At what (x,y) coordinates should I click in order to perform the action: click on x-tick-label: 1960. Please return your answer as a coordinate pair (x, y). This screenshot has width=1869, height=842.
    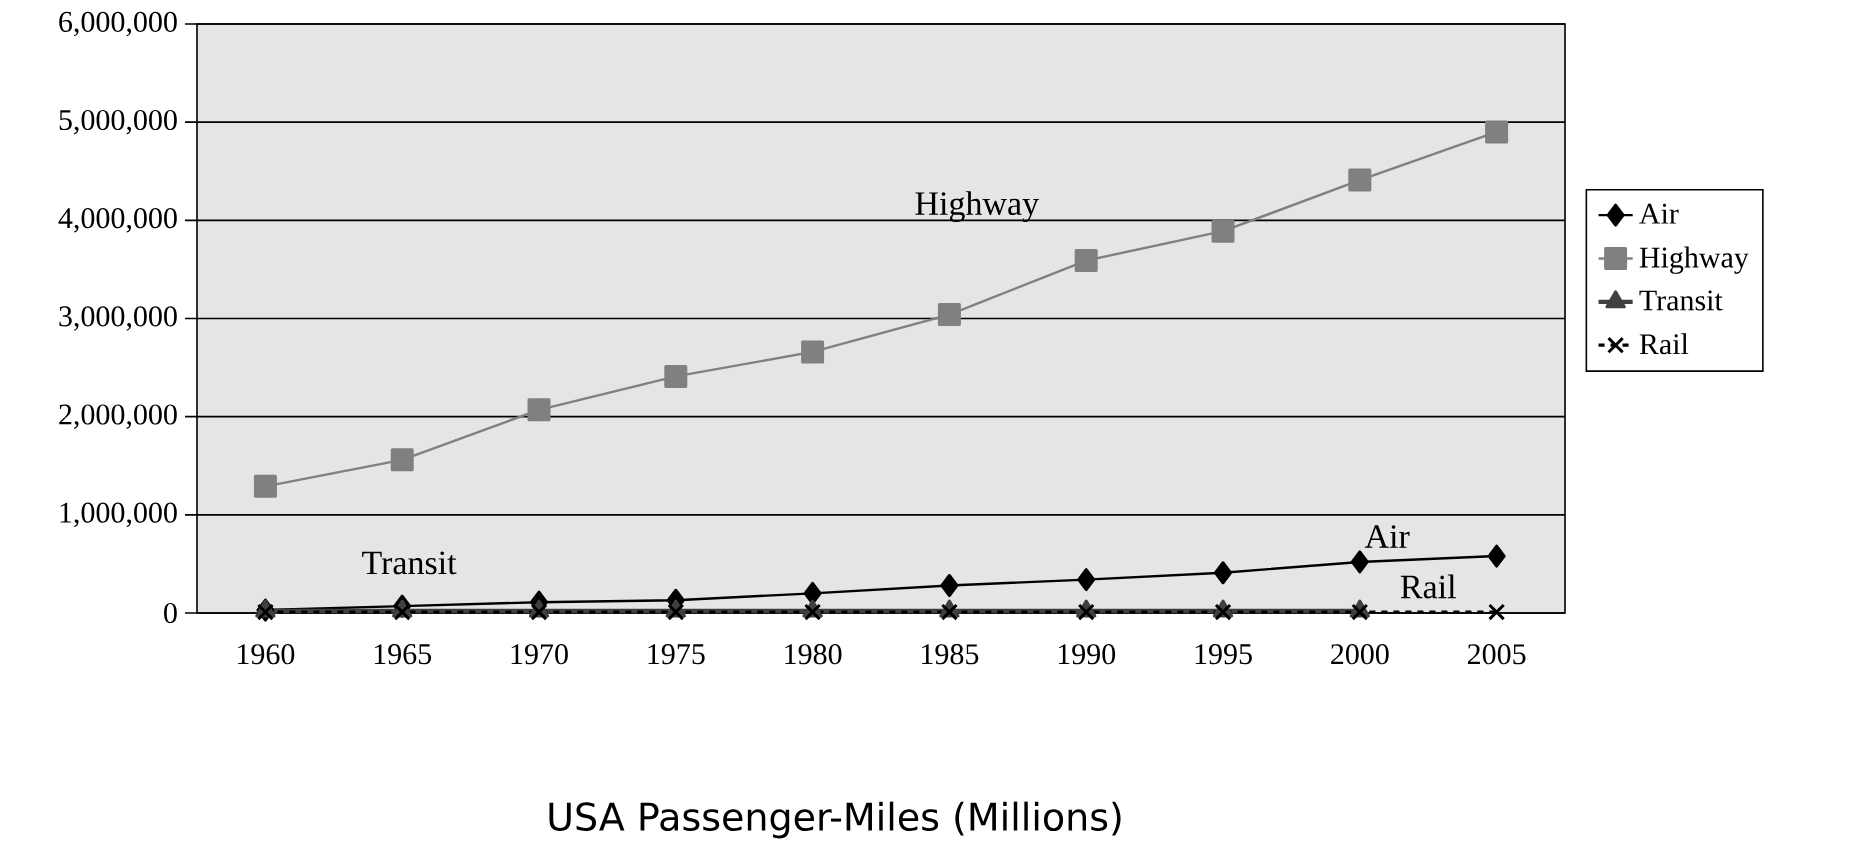
    Looking at the image, I should click on (266, 654).